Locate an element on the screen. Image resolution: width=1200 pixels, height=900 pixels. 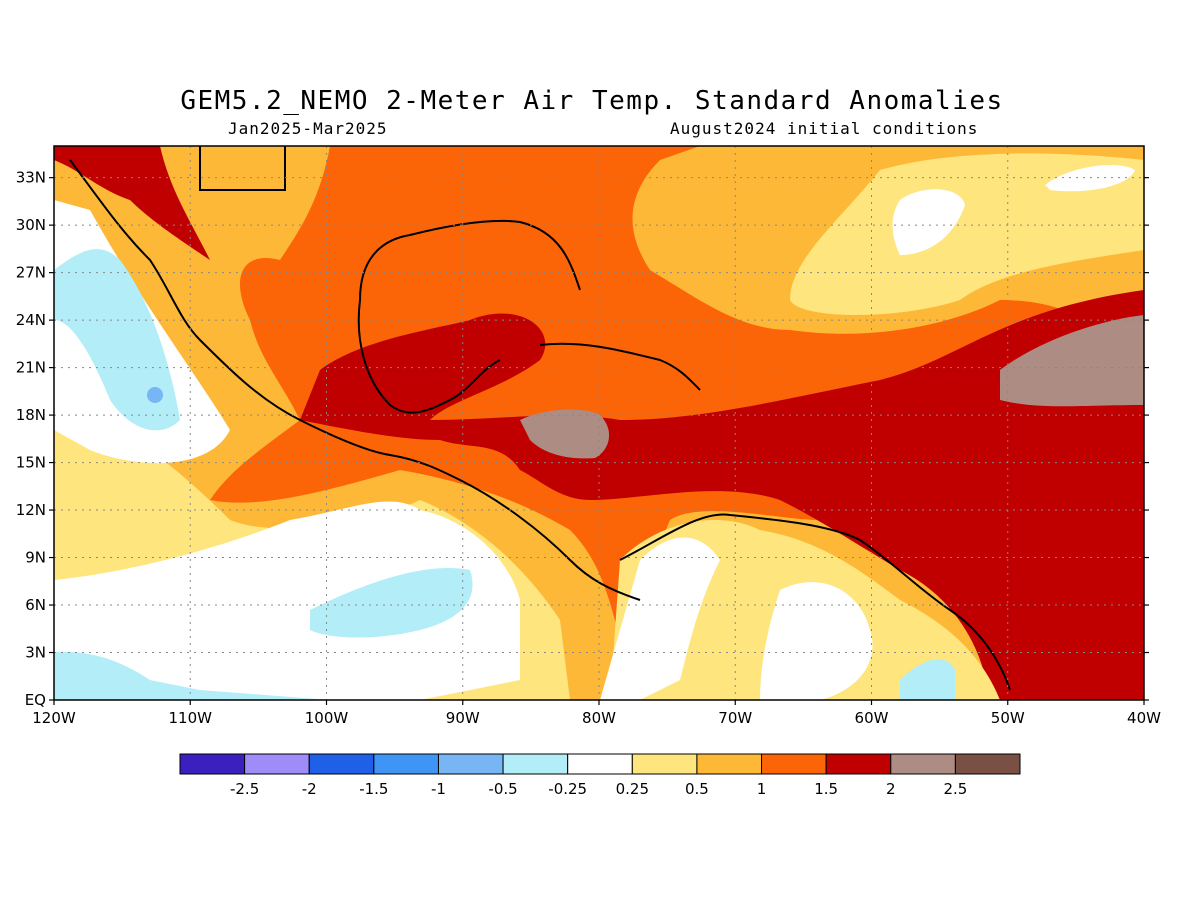
colorbar: -2.5 -2 -1.5 -1 -0.5 -0.25 0.25 0.5 1 1.5 2 2.5 is located at coordinates (600, 775).